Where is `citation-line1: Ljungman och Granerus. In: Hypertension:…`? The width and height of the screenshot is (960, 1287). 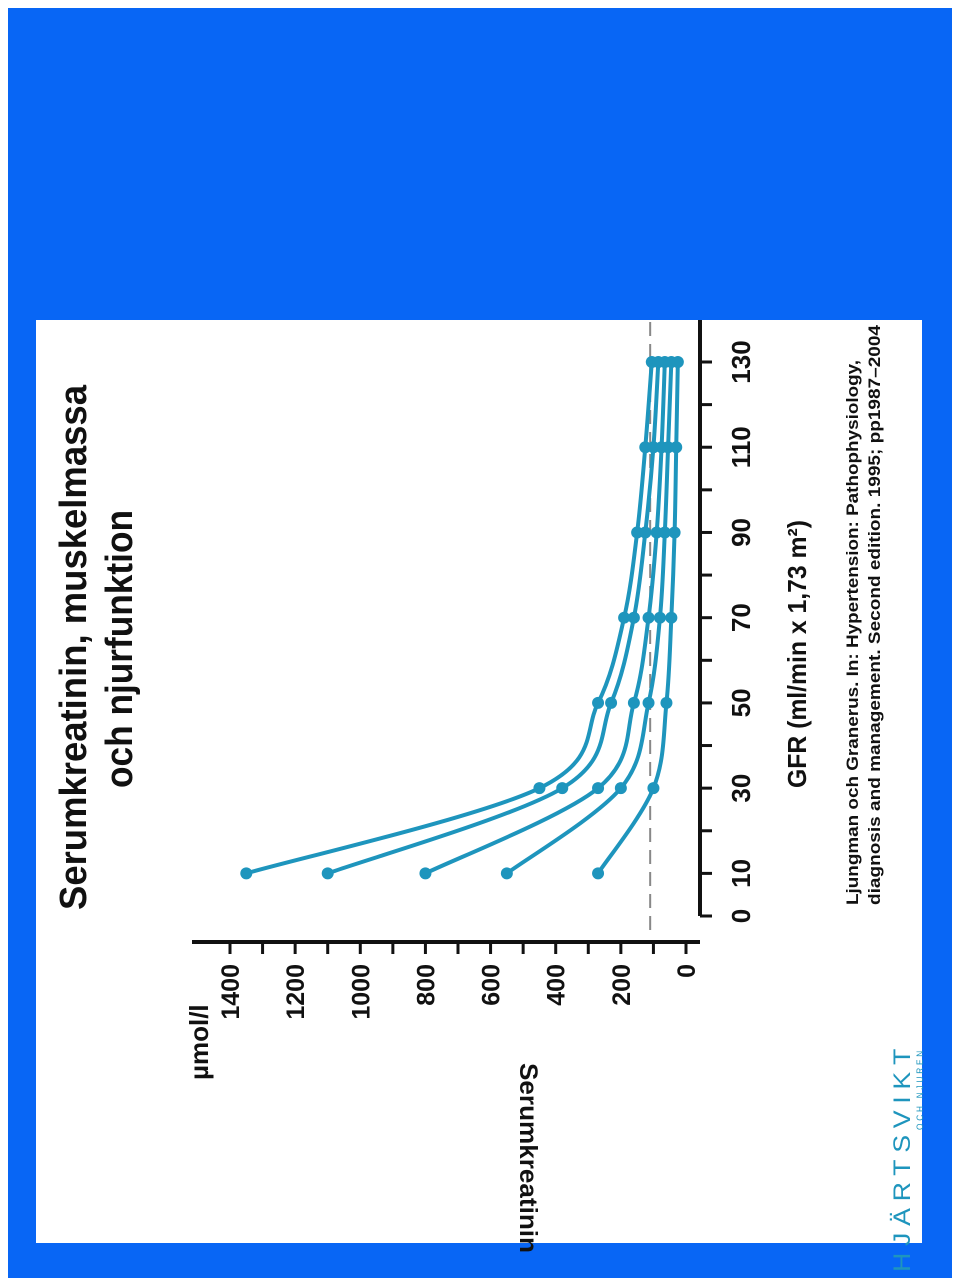 citation-line1: Ljungman och Granerus. In: Hypertension:… is located at coordinates (852, 632).